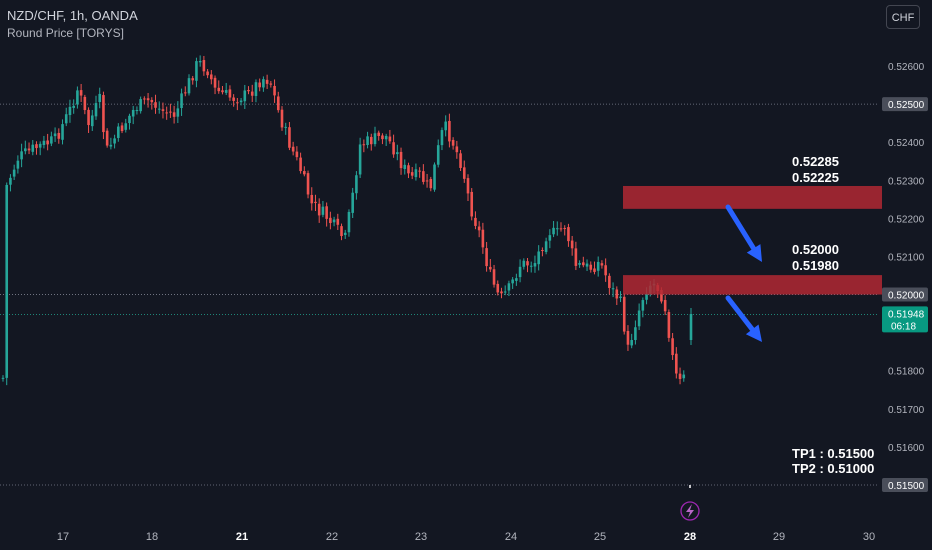 The image size is (932, 550). What do you see at coordinates (72, 15) in the screenshot?
I see `symbol-title: NZD/CHF, 1h, OANDA` at bounding box center [72, 15].